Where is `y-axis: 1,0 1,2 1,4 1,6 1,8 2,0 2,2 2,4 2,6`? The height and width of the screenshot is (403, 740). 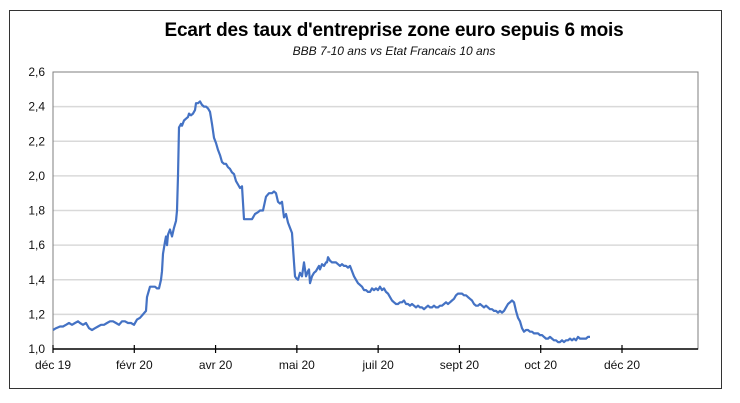 y-axis: 1,0 1,2 1,4 1,6 1,8 2,0 2,2 2,4 2,6 is located at coordinates (36, 210).